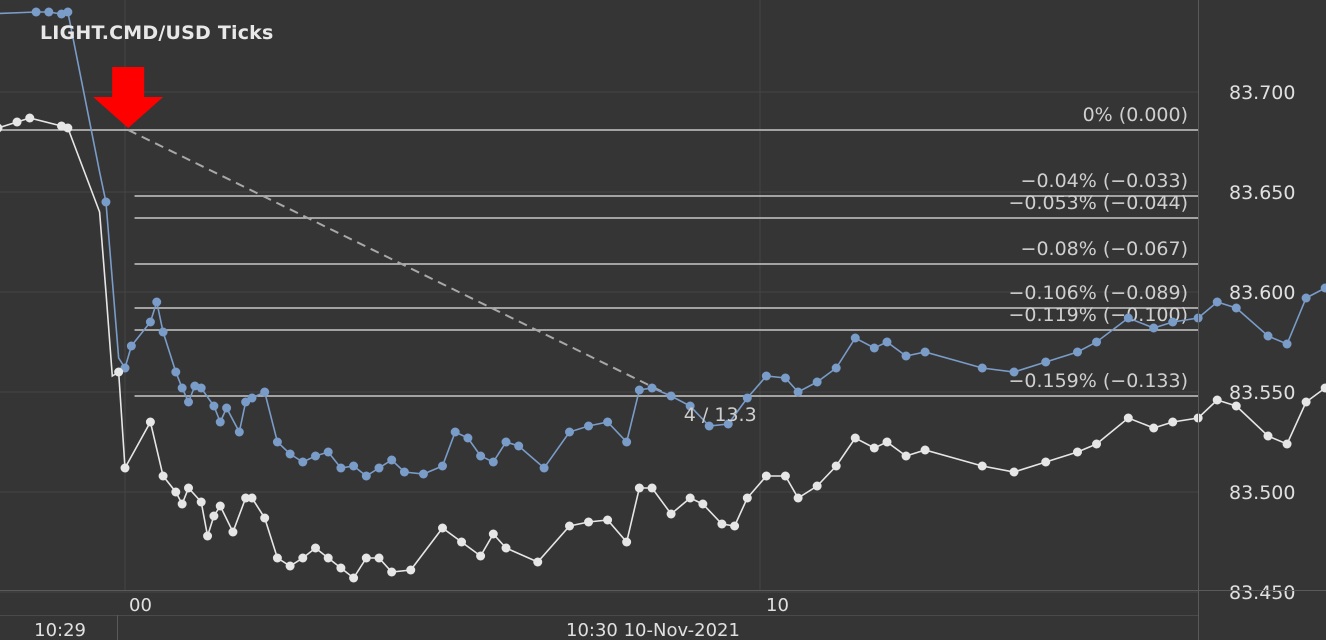 This screenshot has width=1326, height=640. Describe the element at coordinates (720, 415) in the screenshot. I see `trend-line-label: 4 / 13.3` at that location.